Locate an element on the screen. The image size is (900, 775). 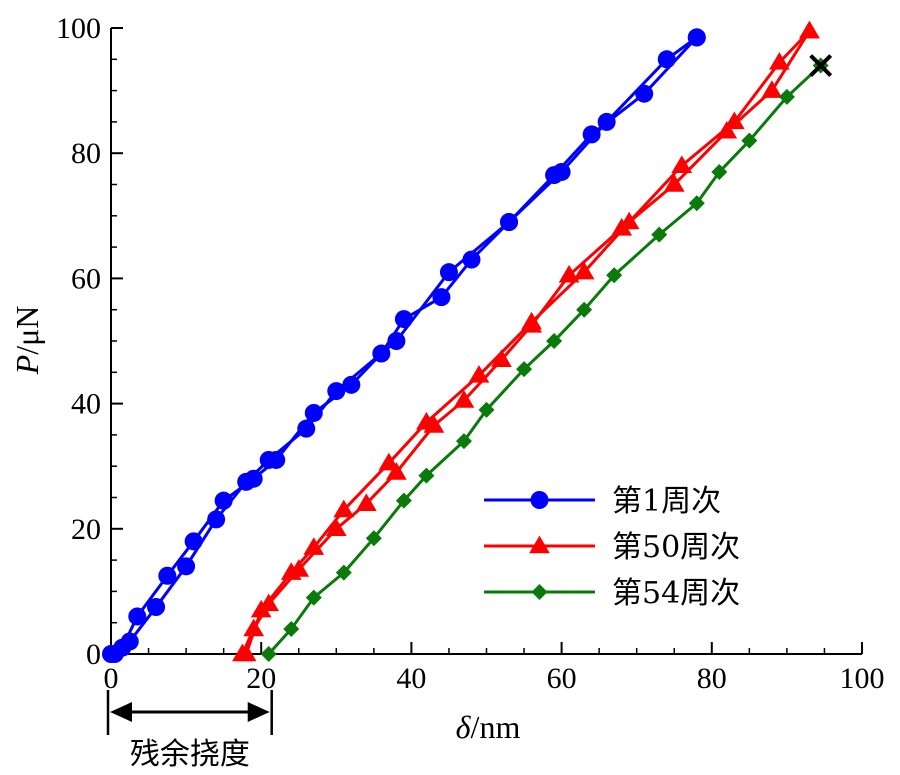
legend-item-2: 第50周次 is located at coordinates (612, 547).